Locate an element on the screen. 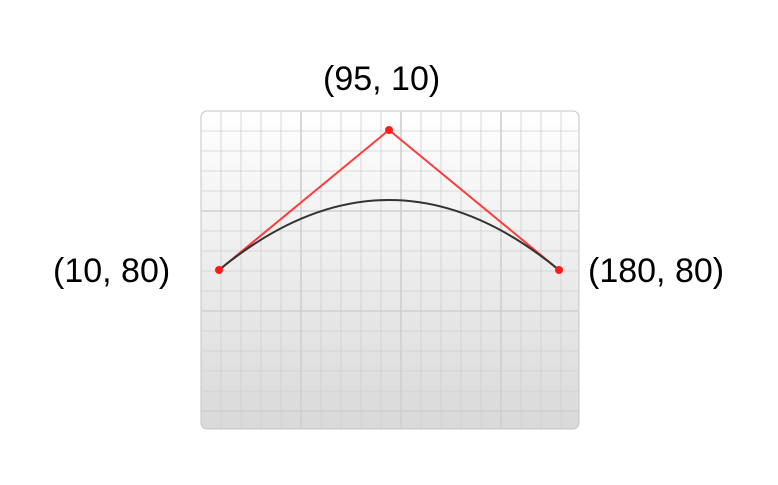 The image size is (778, 485). start-point is located at coordinates (219, 270).